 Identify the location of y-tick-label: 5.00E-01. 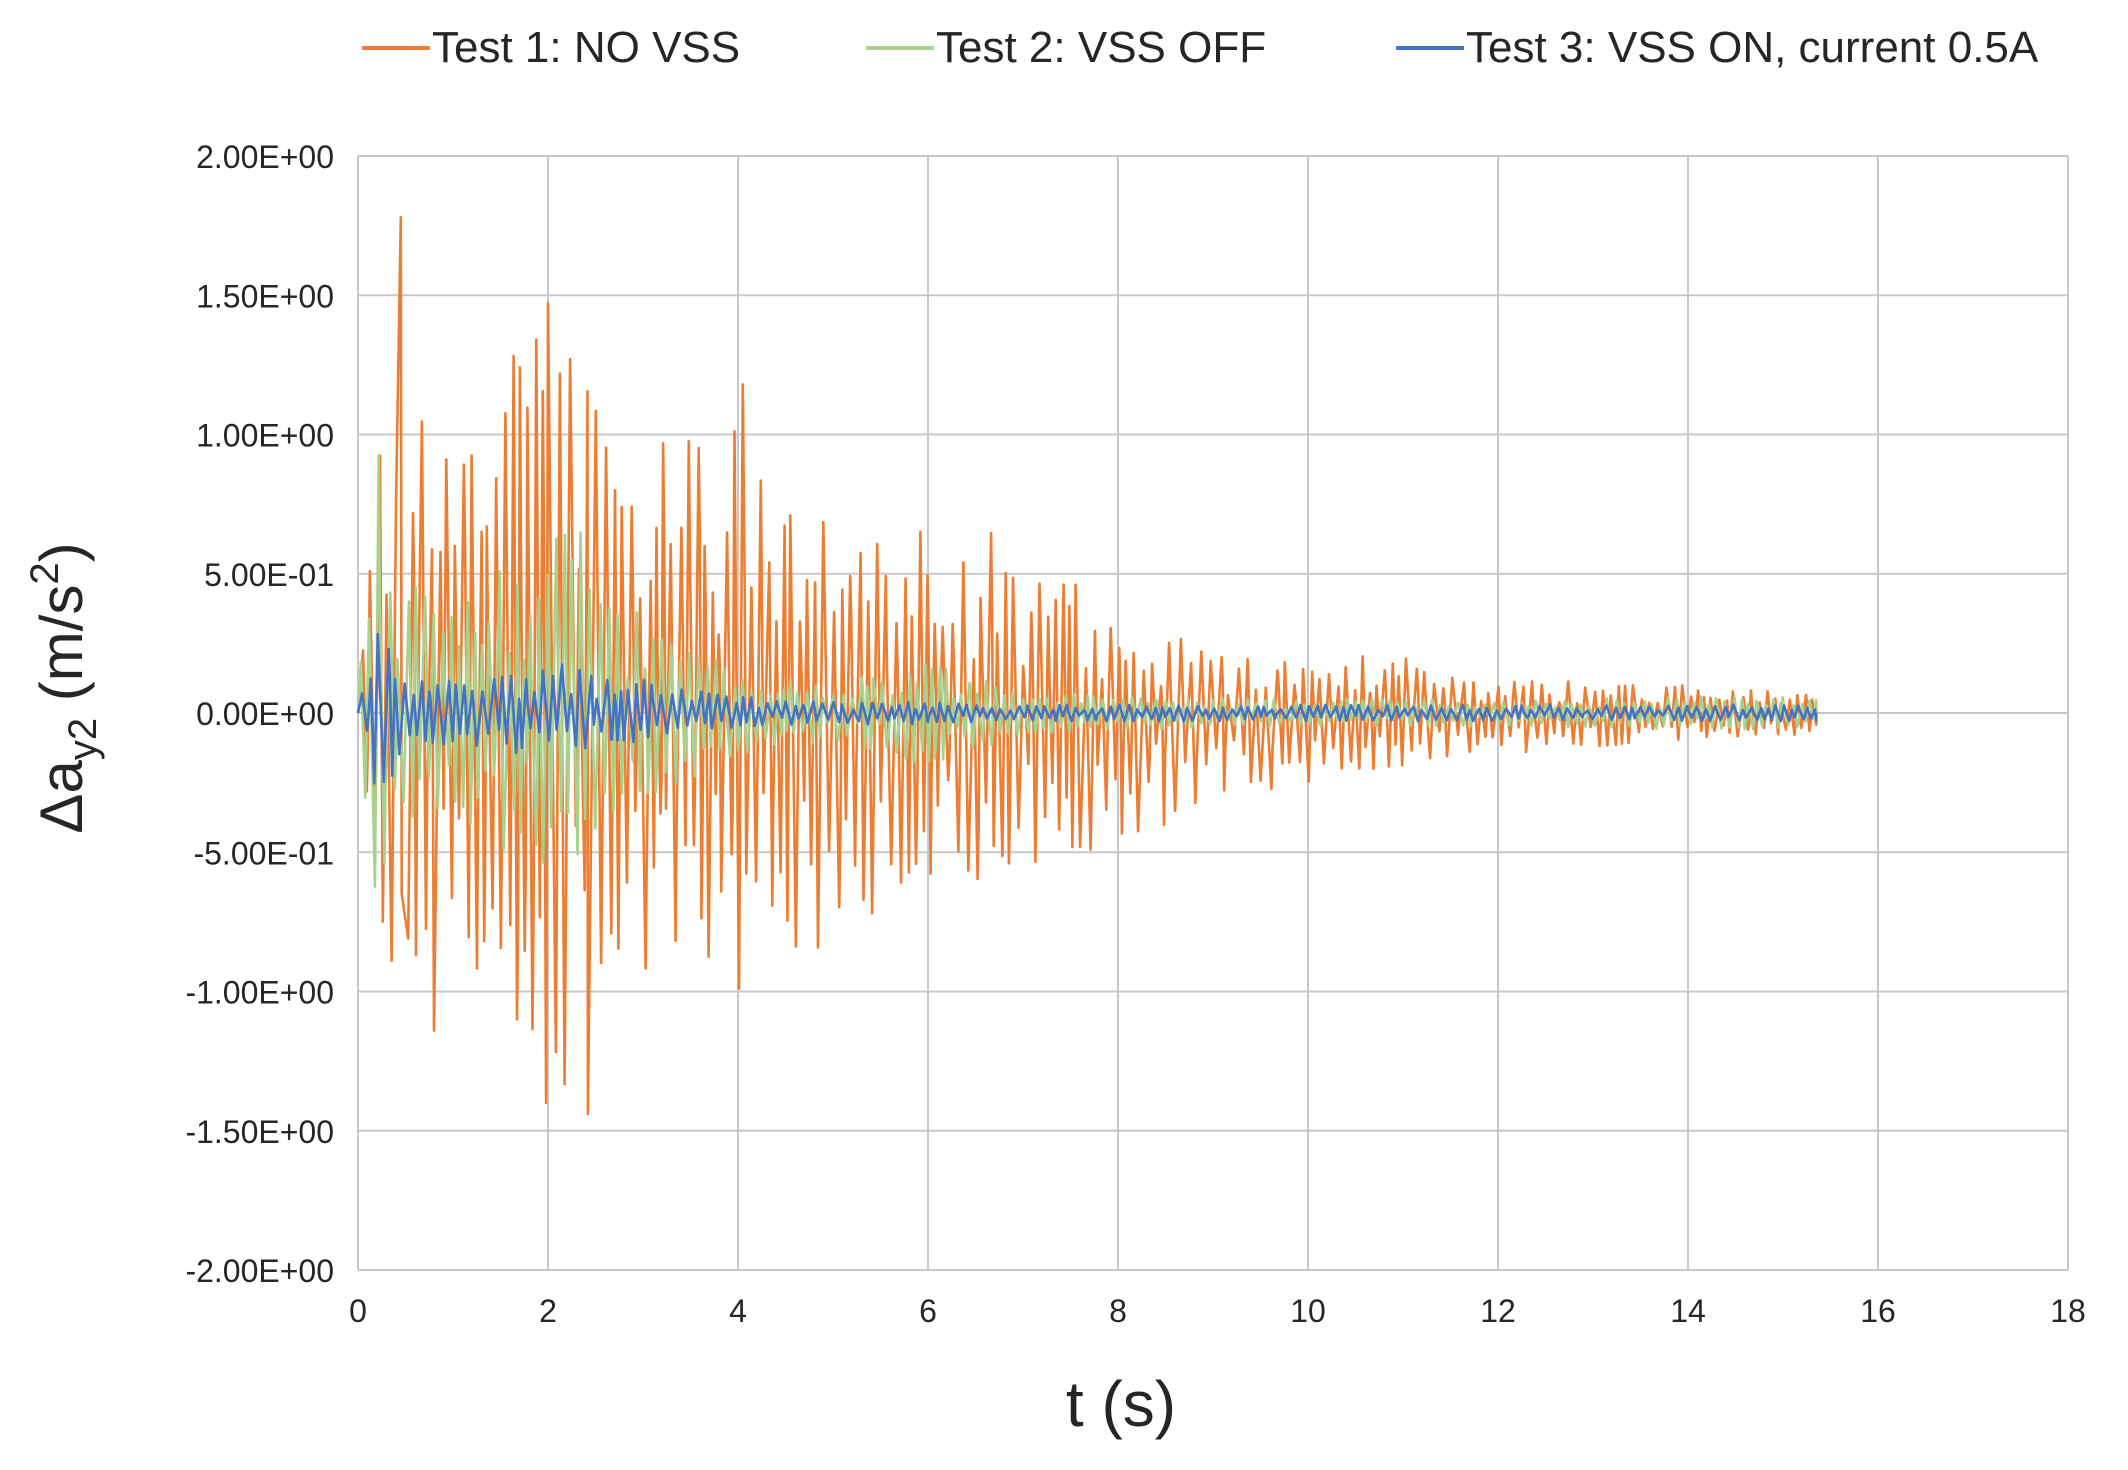
(269, 575).